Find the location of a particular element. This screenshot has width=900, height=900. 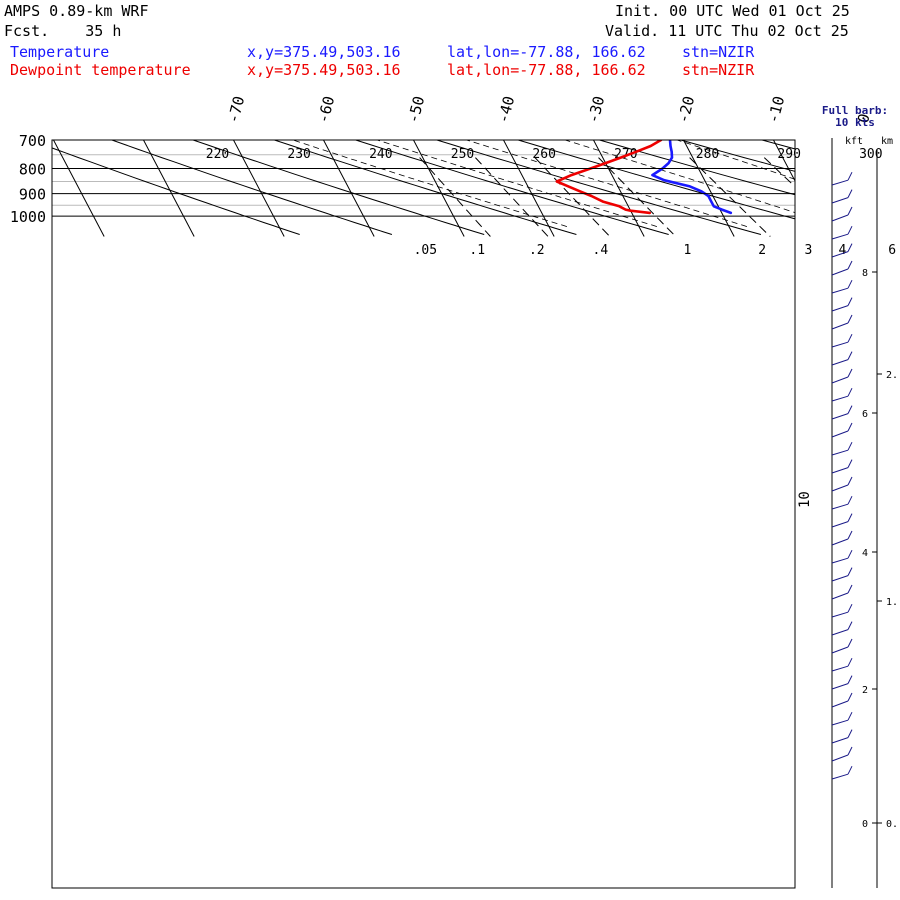

init-time: Init. 00 UTC Wed 01 Oct 25 is located at coordinates (732, 11).